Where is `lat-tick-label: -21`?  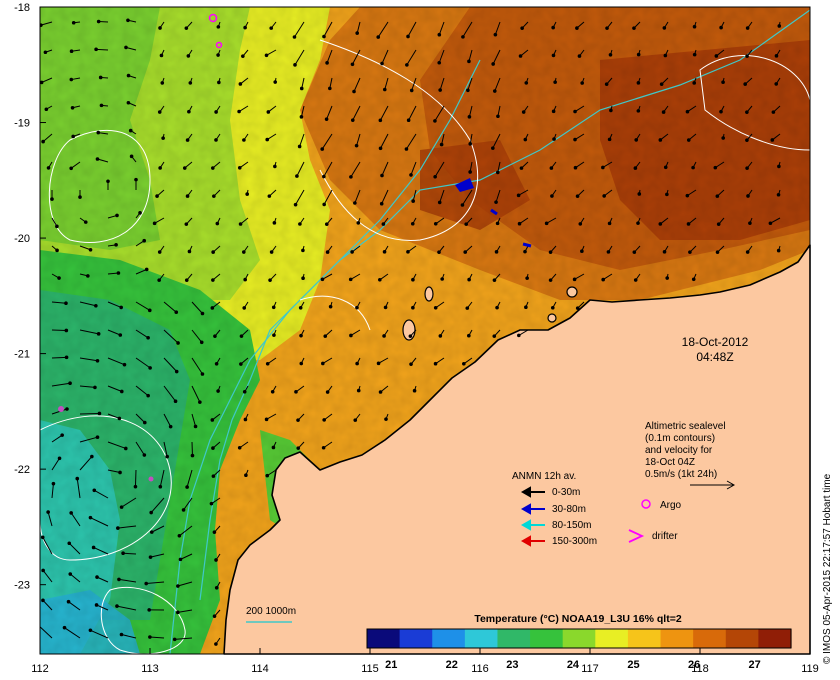 lat-tick-label: -21 is located at coordinates (22, 355).